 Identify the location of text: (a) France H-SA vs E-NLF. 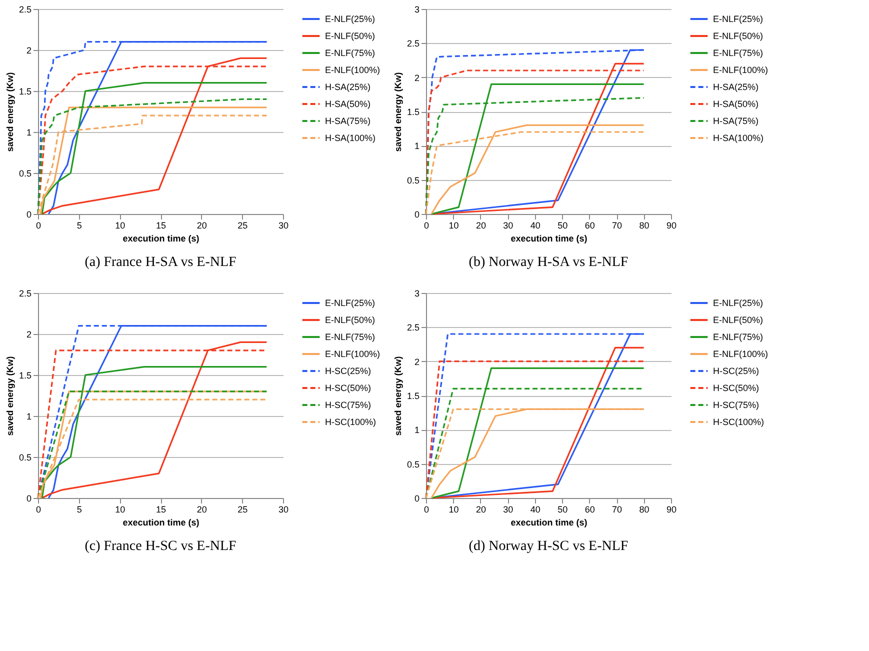
(160, 262).